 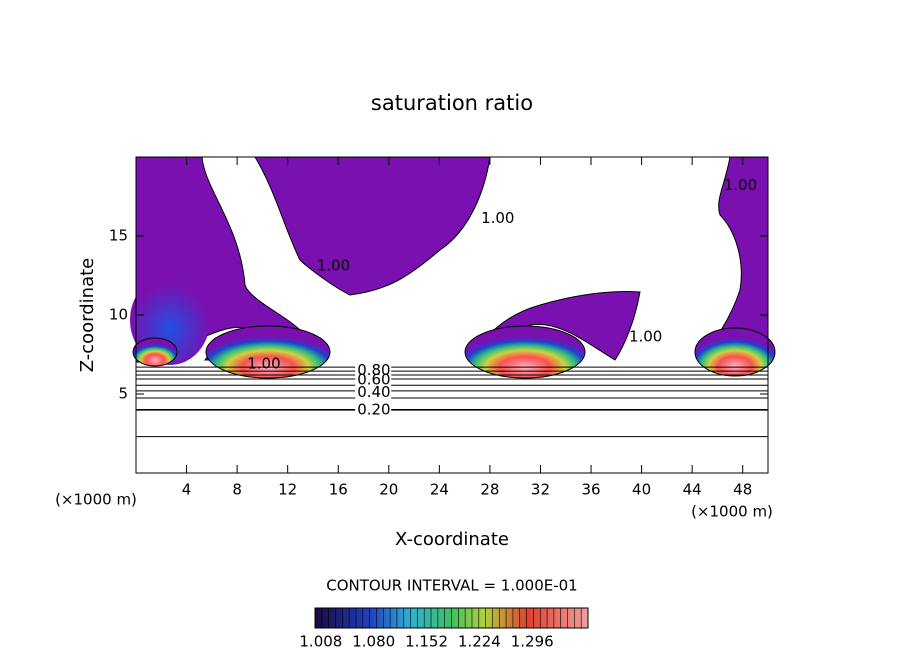 What do you see at coordinates (373, 379) in the screenshot?
I see `contour-label: 0.60` at bounding box center [373, 379].